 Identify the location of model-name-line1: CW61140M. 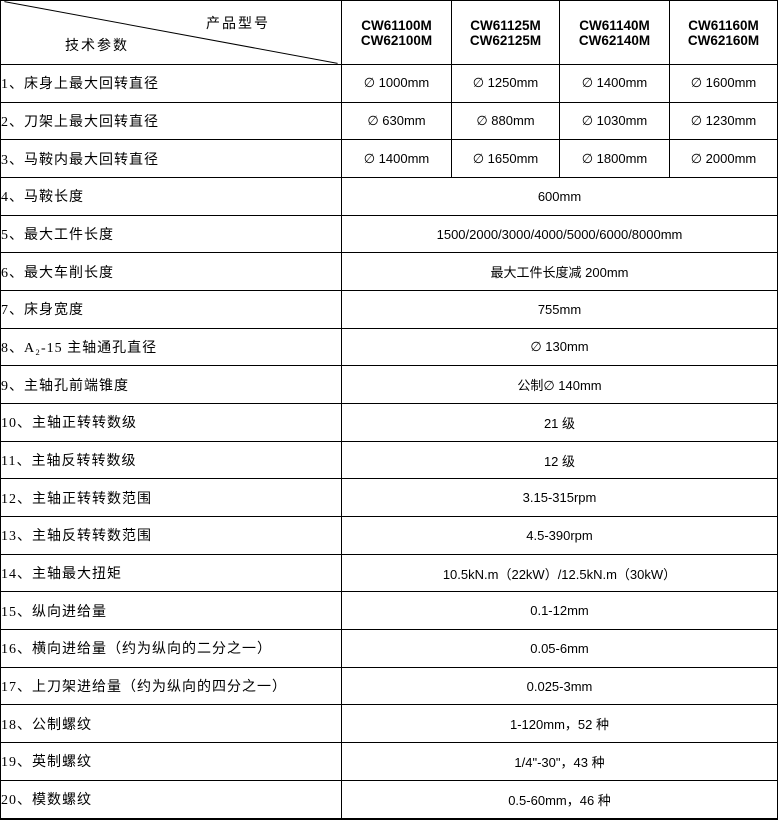
(614, 25).